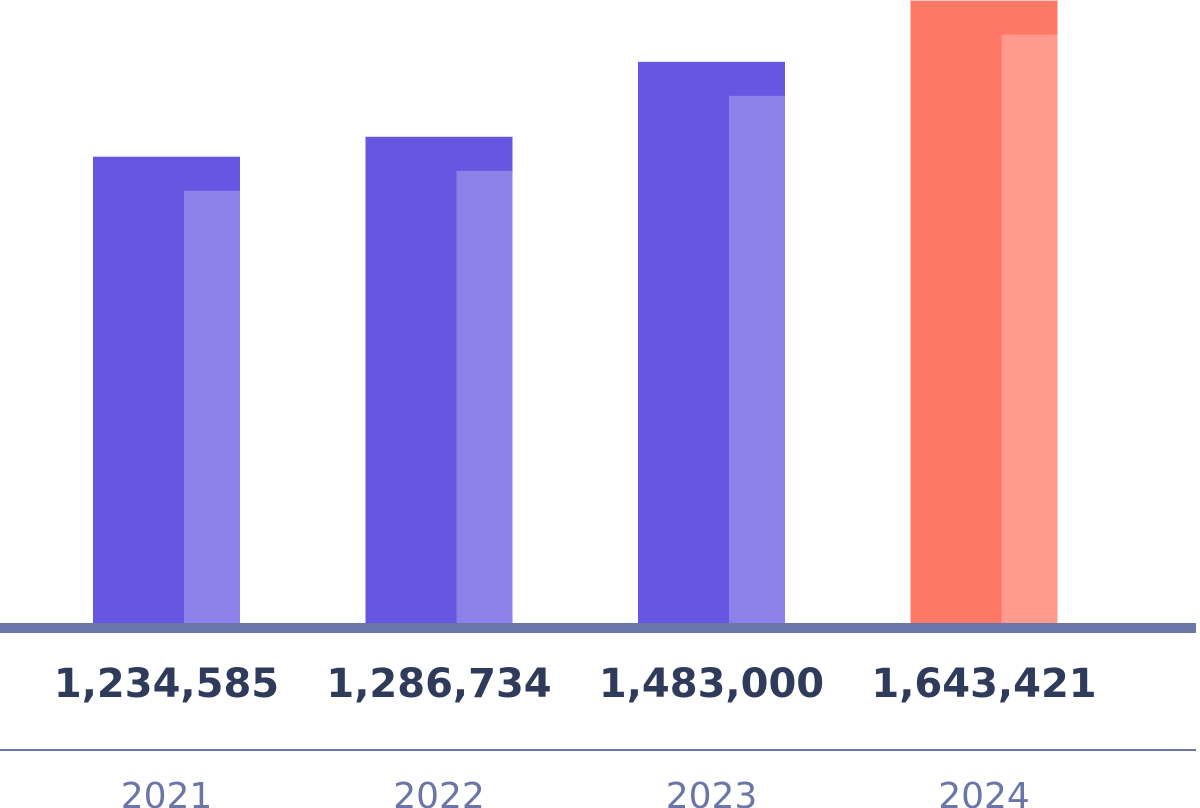 The height and width of the screenshot is (808, 1200). I want to click on x-tick-label: 2024, so click(984, 792).